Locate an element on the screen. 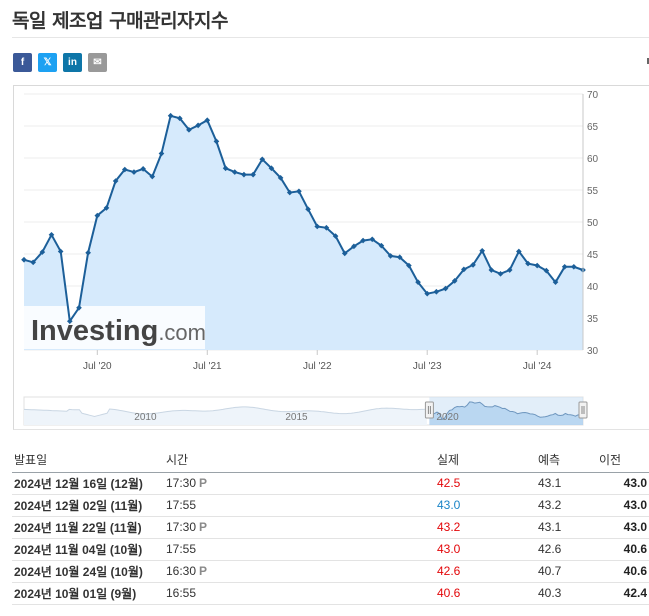 The width and height of the screenshot is (649, 616). navigator-history-line is located at coordinates (225, 412).